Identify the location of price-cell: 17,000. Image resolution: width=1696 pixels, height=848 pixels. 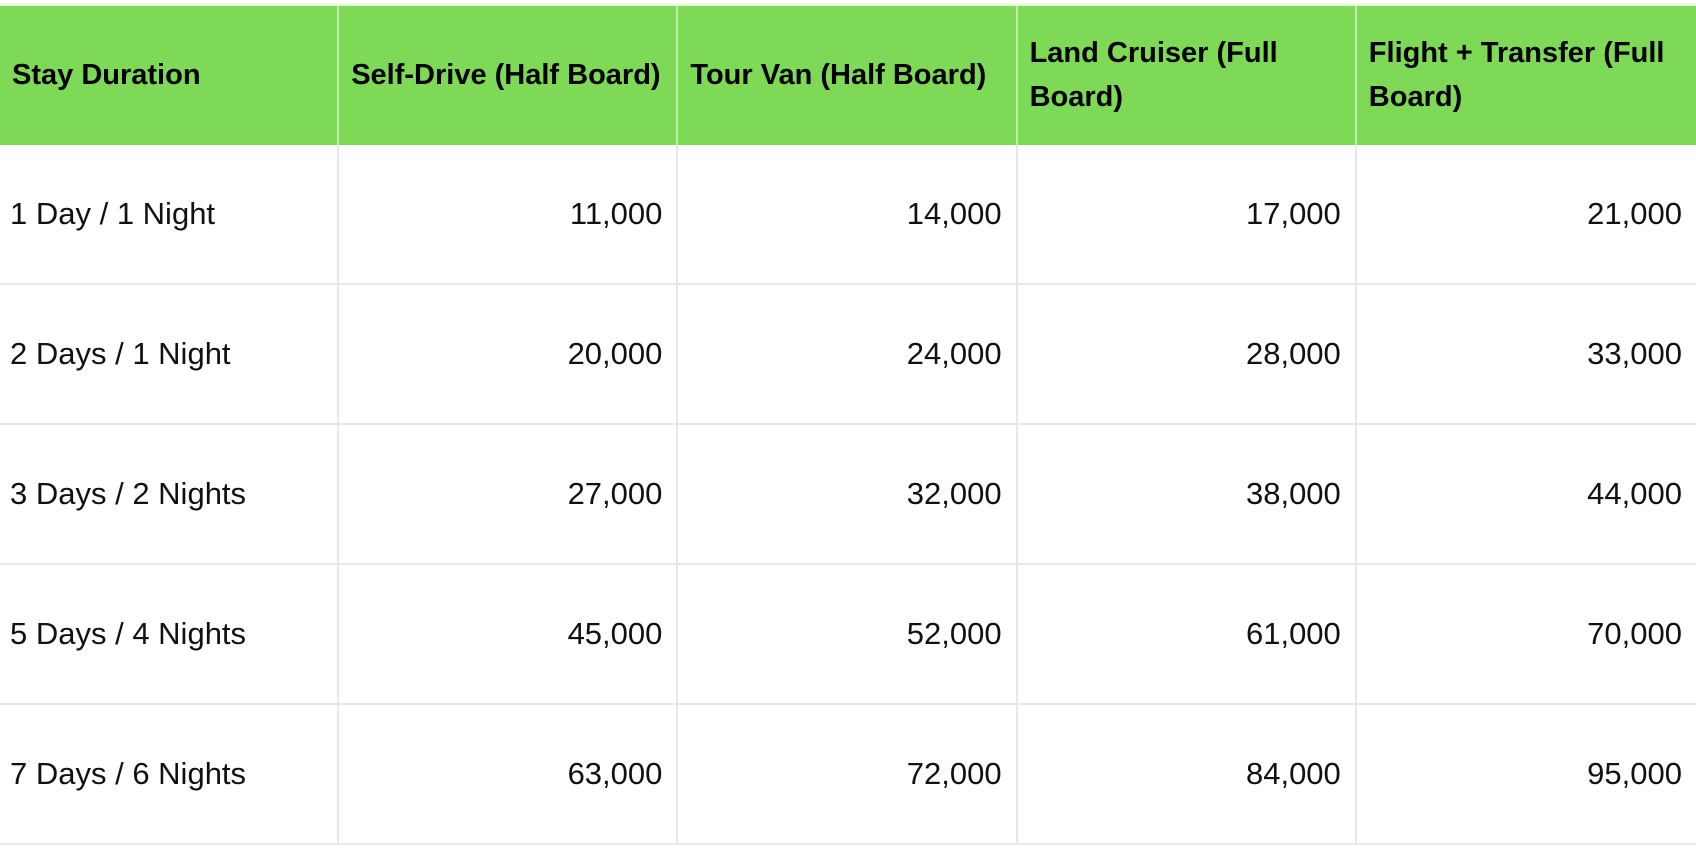
(1187, 215).